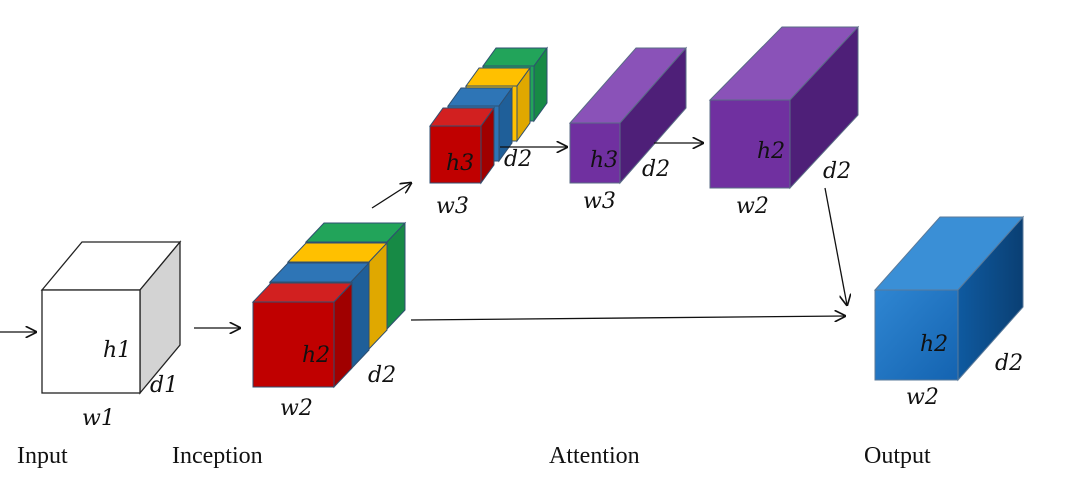 The image size is (1083, 502). I want to click on stage-label-input: Input, so click(42, 456).